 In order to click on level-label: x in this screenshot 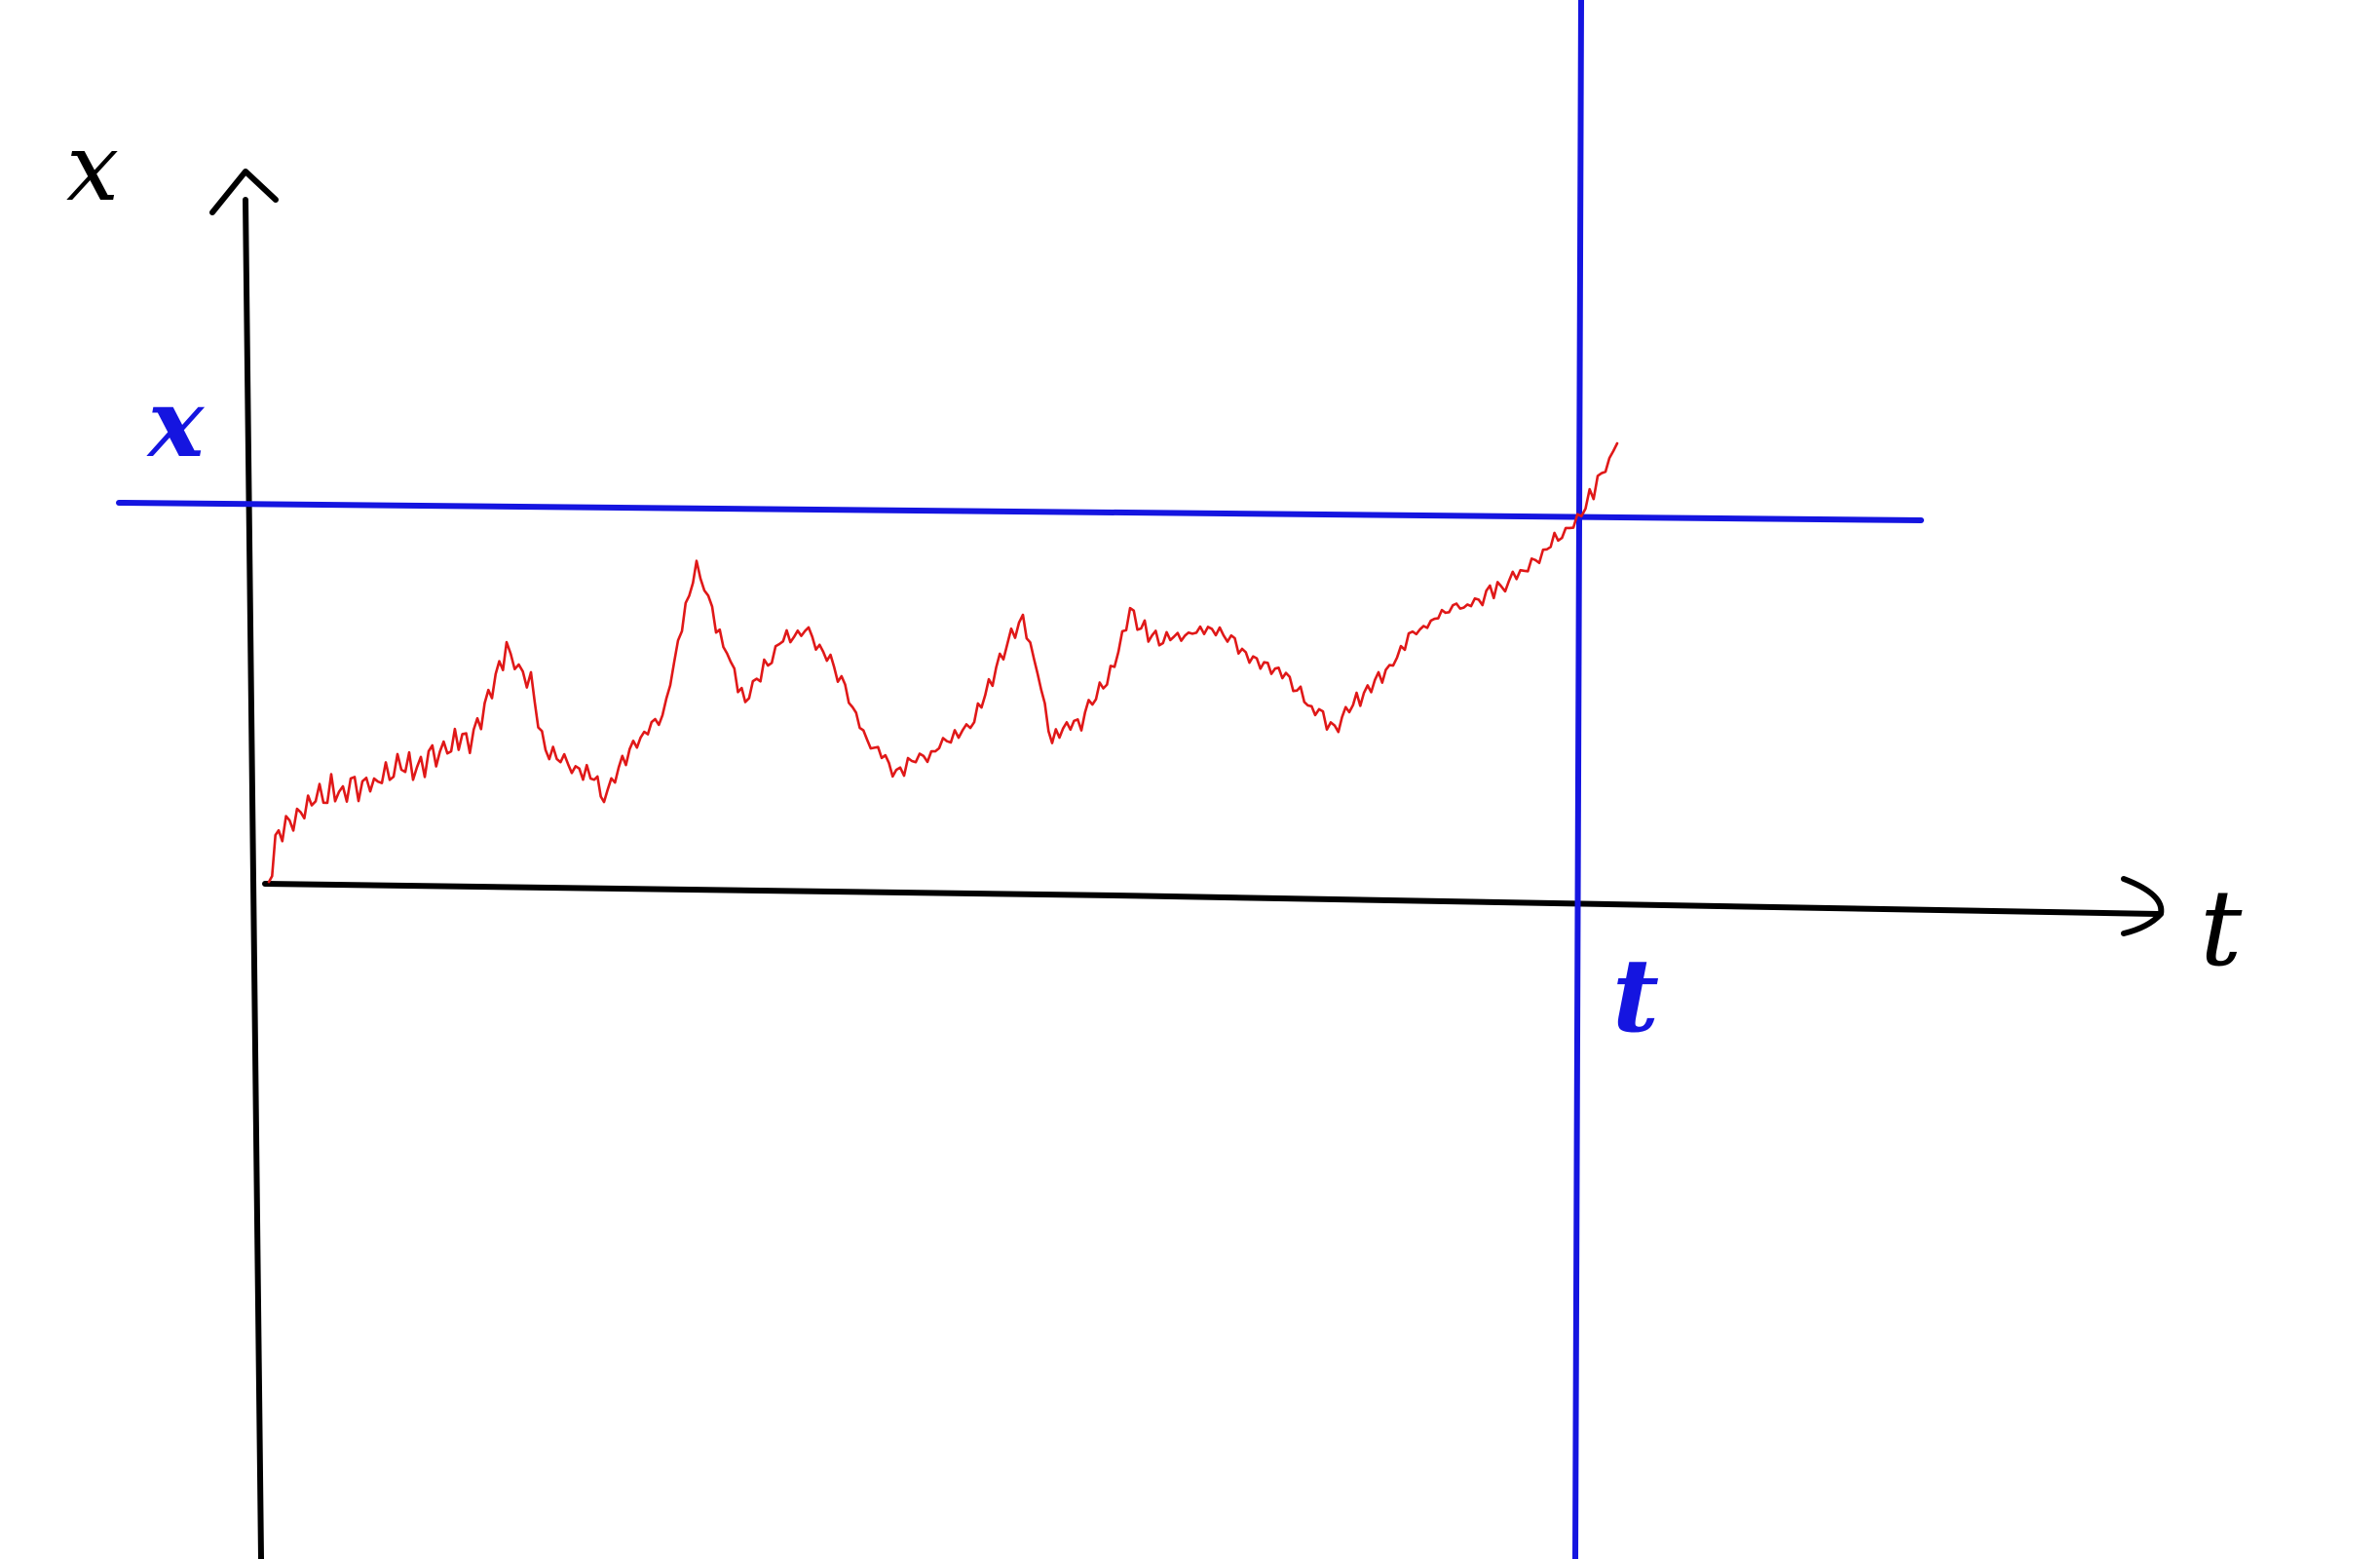, I will do `click(176, 423)`.